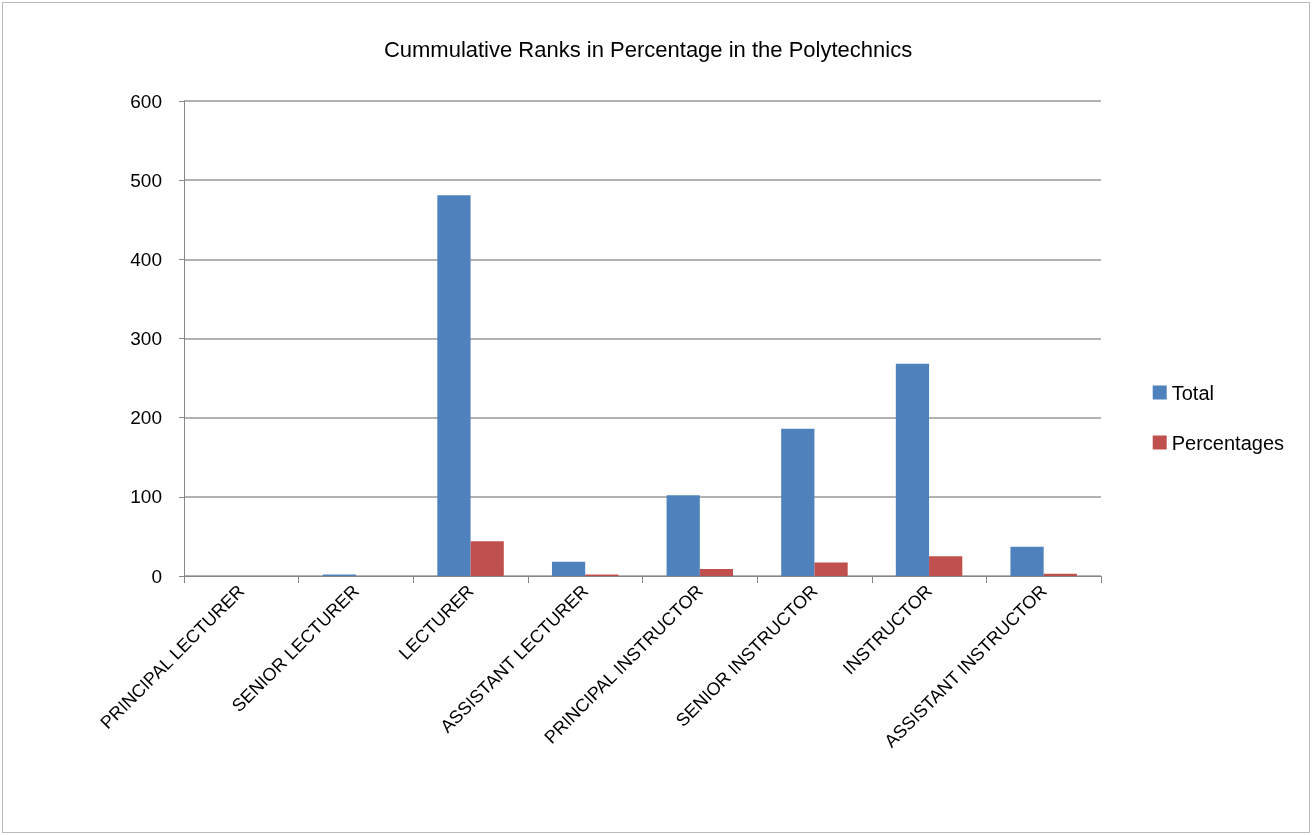 The height and width of the screenshot is (835, 1312). Describe the element at coordinates (146, 497) in the screenshot. I see `y-tick-label: 100` at that location.